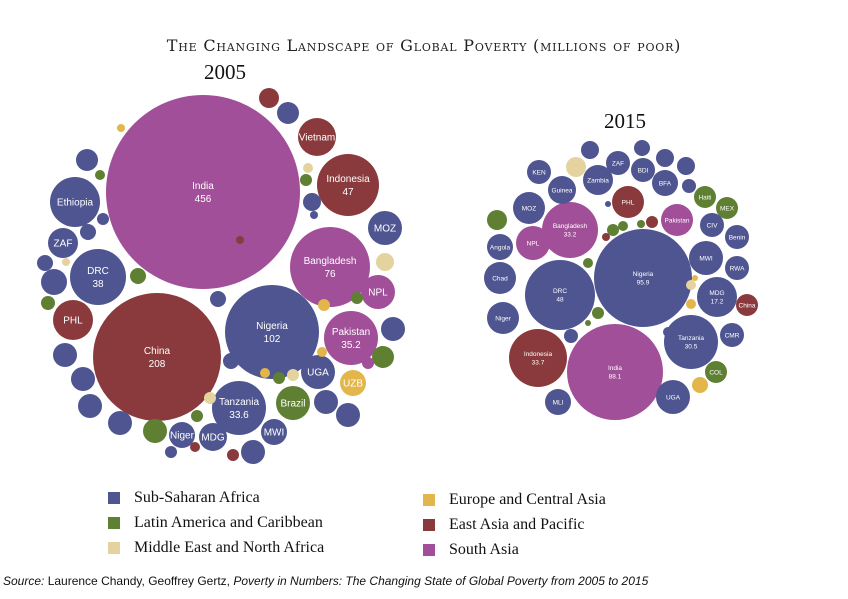 This screenshot has height=599, width=848. Describe the element at coordinates (63, 243) in the screenshot. I see `bubble-zaf` at that location.